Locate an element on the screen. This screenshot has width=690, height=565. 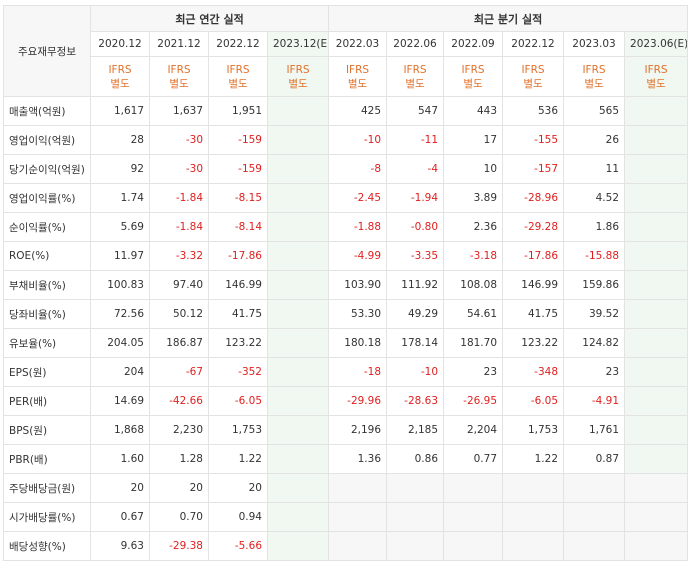
annual-value-cell: 97.40 is located at coordinates (179, 285).